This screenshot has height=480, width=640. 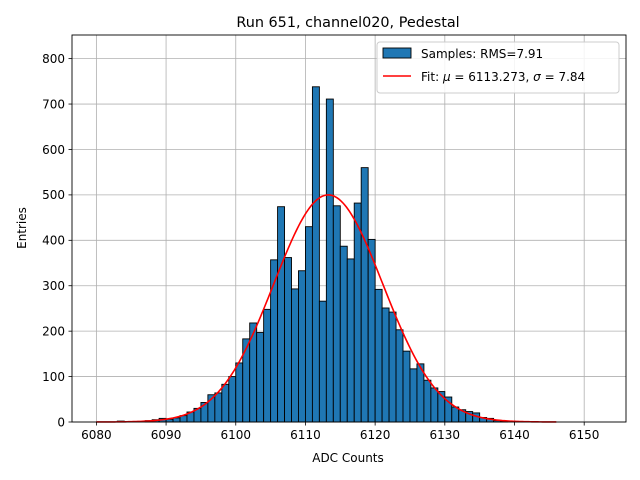 What do you see at coordinates (53, 377) in the screenshot?
I see `y-tick-label: 100` at bounding box center [53, 377].